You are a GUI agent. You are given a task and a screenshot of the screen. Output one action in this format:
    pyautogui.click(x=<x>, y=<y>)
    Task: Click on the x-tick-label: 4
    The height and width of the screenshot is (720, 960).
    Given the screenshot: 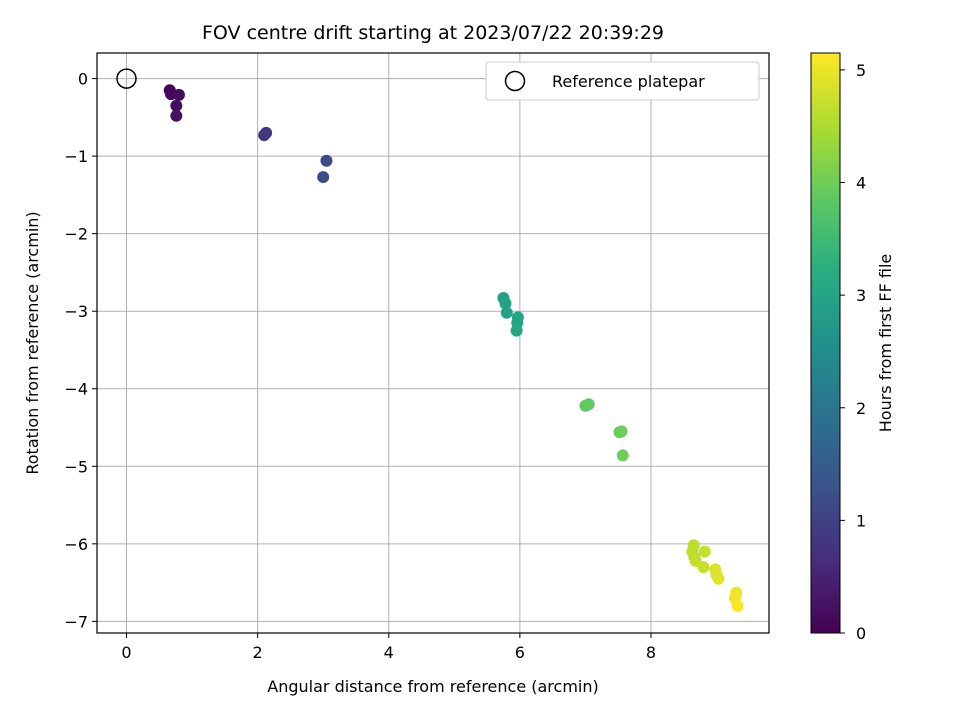 What is the action you would take?
    pyautogui.click(x=389, y=652)
    